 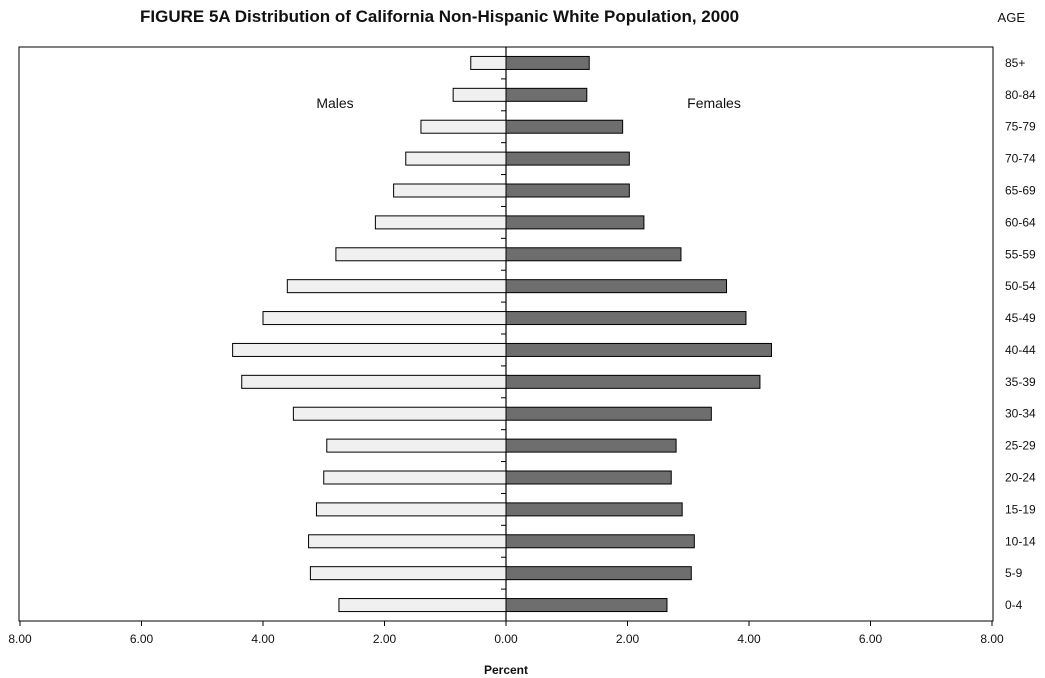 What do you see at coordinates (1020, 222) in the screenshot?
I see `age-label-60-64: 60-64` at bounding box center [1020, 222].